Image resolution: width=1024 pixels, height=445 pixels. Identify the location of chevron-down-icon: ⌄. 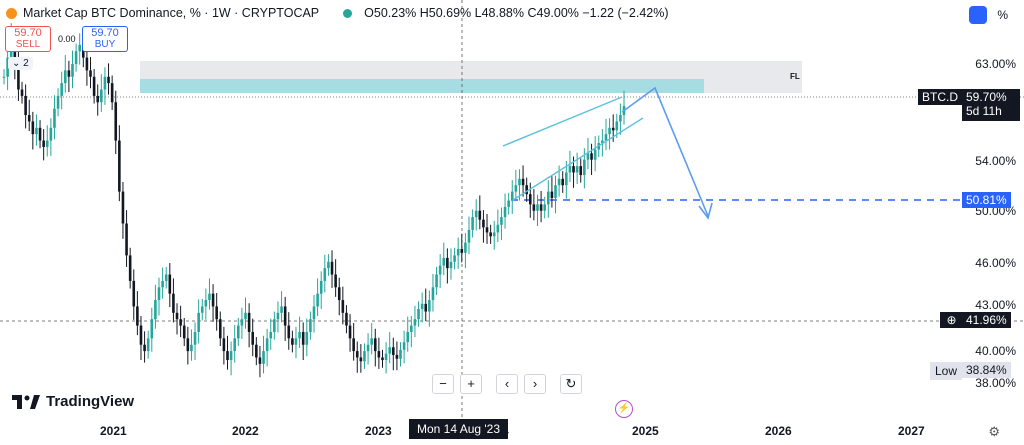
(18, 63).